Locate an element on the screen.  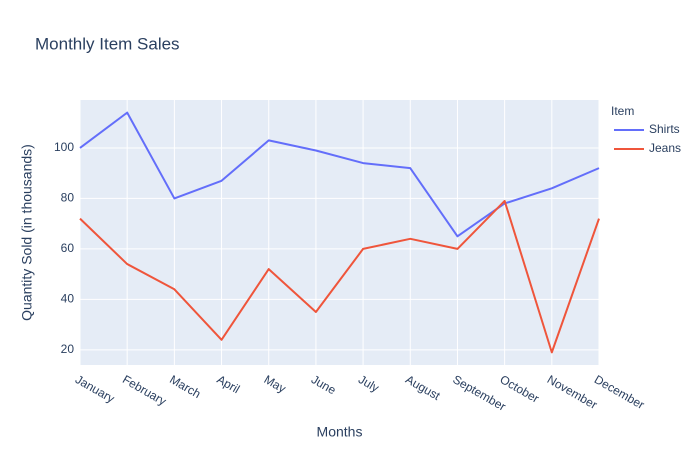
x-tick-label: November is located at coordinates (572, 392).